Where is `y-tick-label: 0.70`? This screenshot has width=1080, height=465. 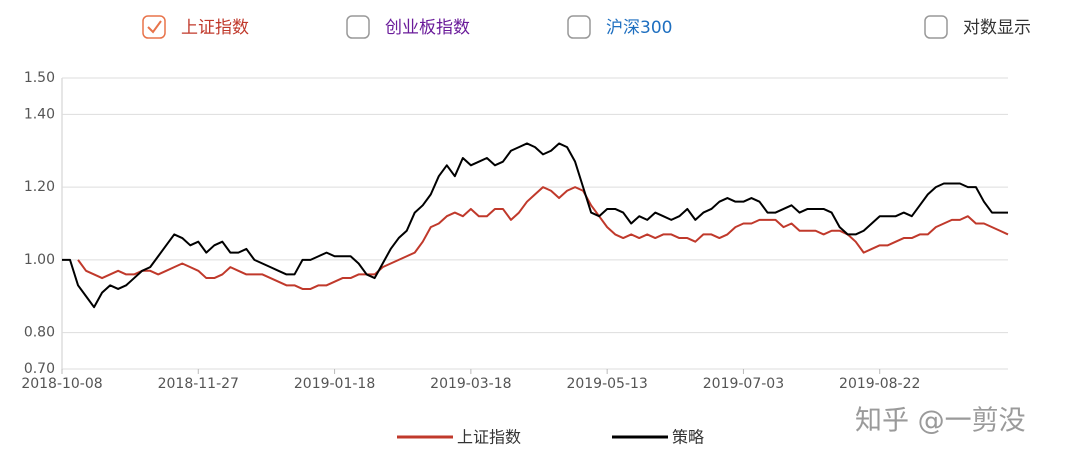 y-tick-label: 0.70 is located at coordinates (39, 369).